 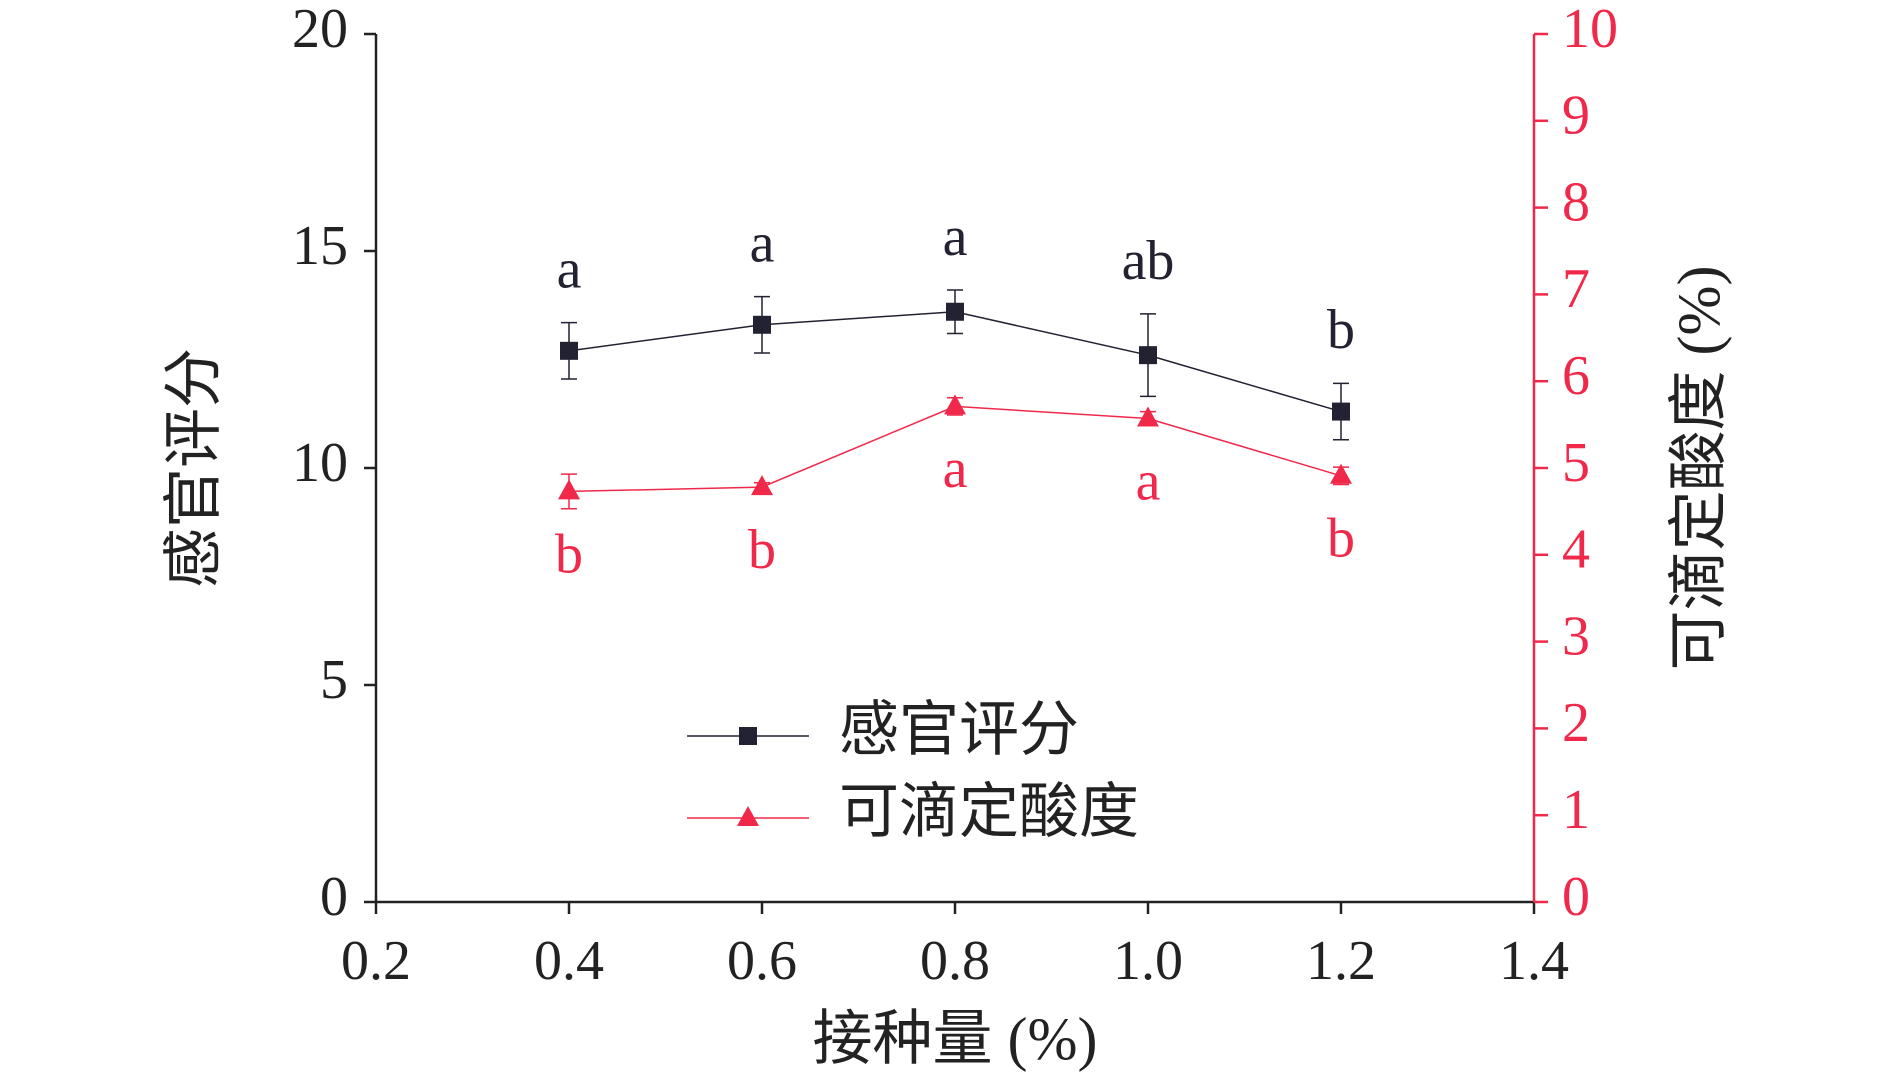 I want to click on y2-axis-label: 可滴定酸度 (%), so click(x=1699, y=468).